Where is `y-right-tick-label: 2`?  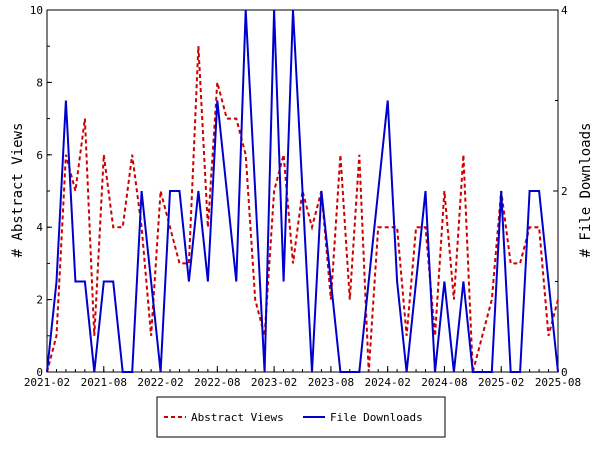 y-right-tick-label: 2 is located at coordinates (564, 191).